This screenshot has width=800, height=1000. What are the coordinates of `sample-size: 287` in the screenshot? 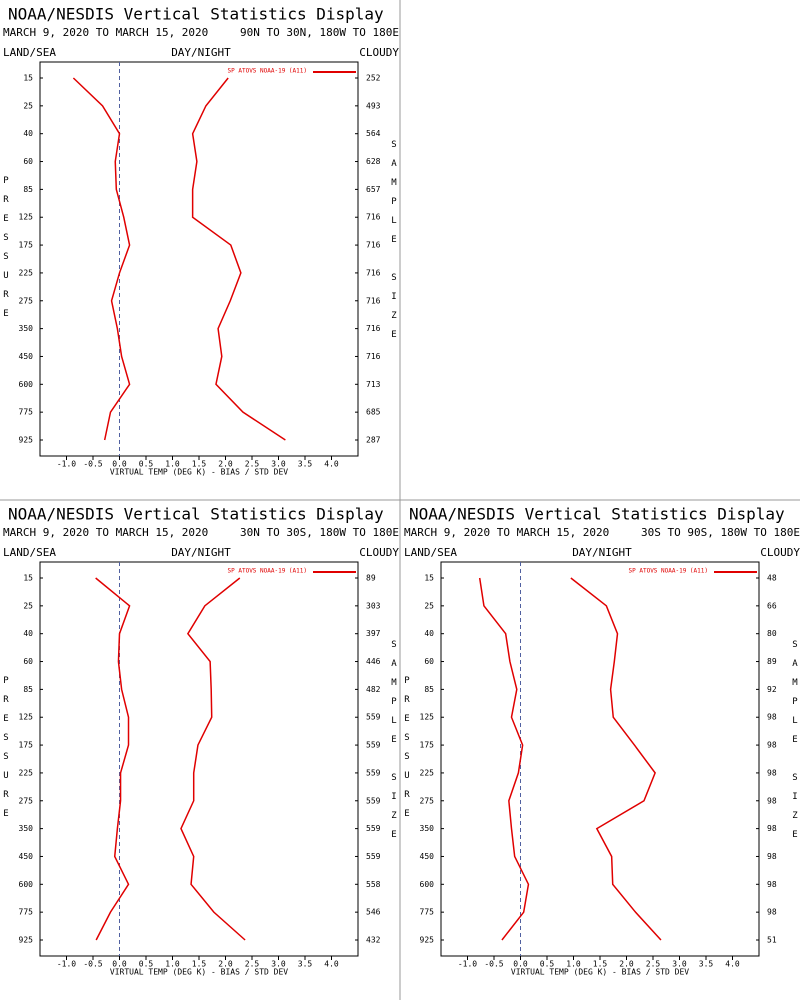 It's located at (373, 440).